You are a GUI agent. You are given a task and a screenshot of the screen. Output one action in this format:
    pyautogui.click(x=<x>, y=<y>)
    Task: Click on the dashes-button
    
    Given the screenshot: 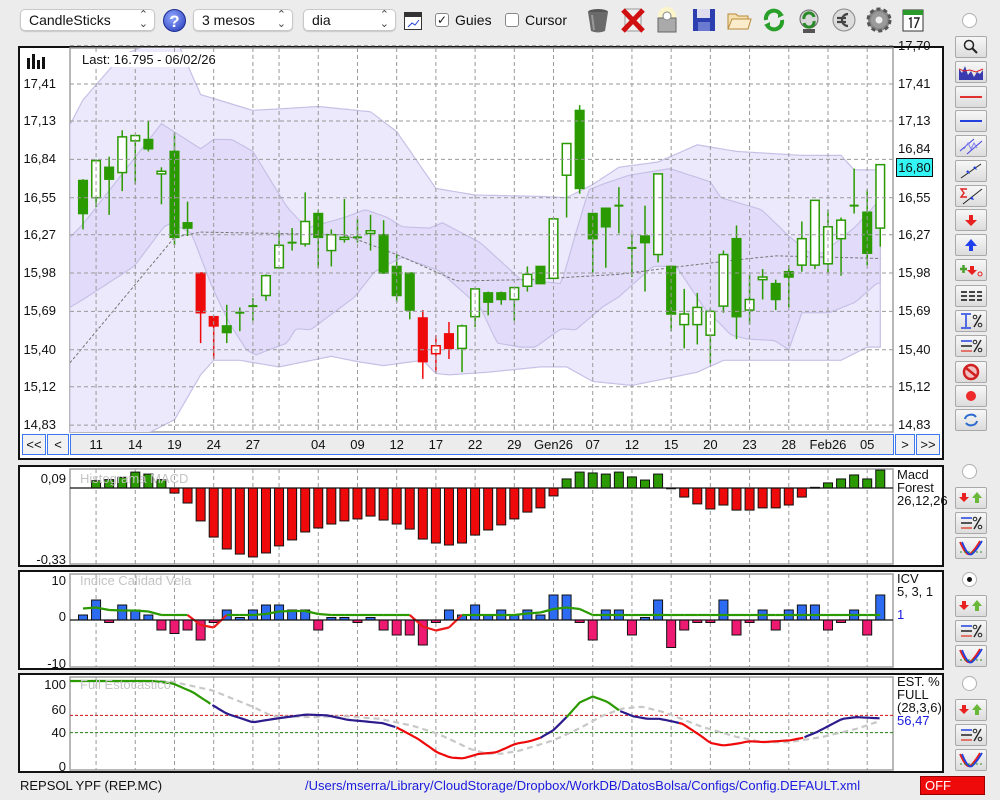 What is the action you would take?
    pyautogui.click(x=971, y=296)
    